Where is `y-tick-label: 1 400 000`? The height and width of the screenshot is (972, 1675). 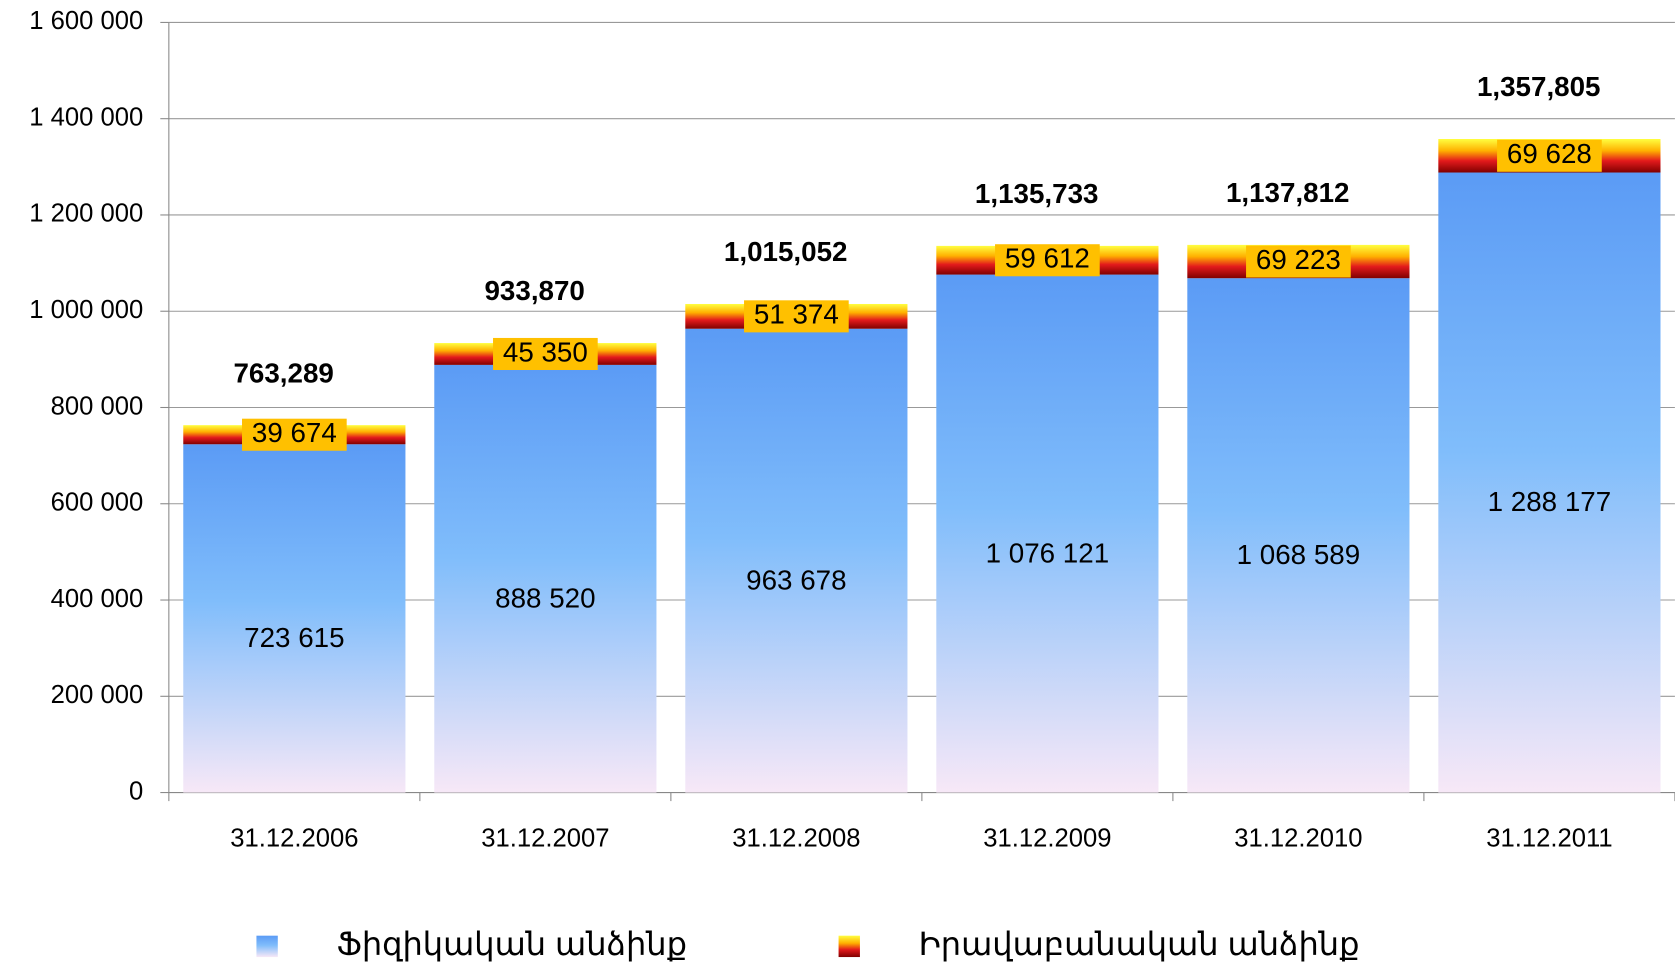 y-tick-label: 1 400 000 is located at coordinates (86, 117).